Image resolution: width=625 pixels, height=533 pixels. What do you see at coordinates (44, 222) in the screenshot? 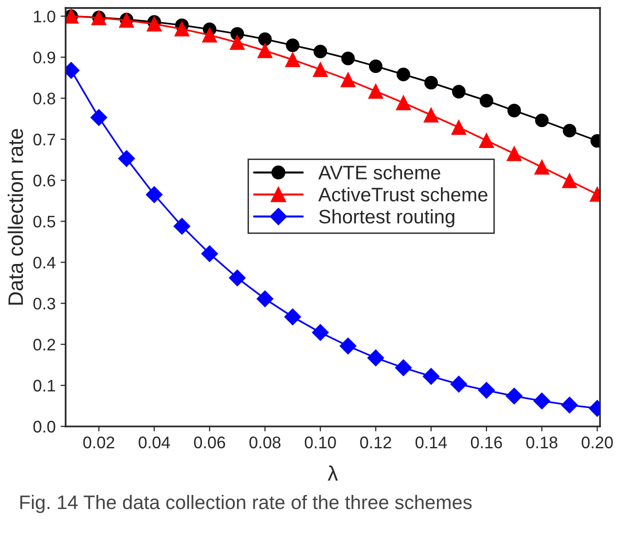
I see `y-tick-label: 0.5` at bounding box center [44, 222].